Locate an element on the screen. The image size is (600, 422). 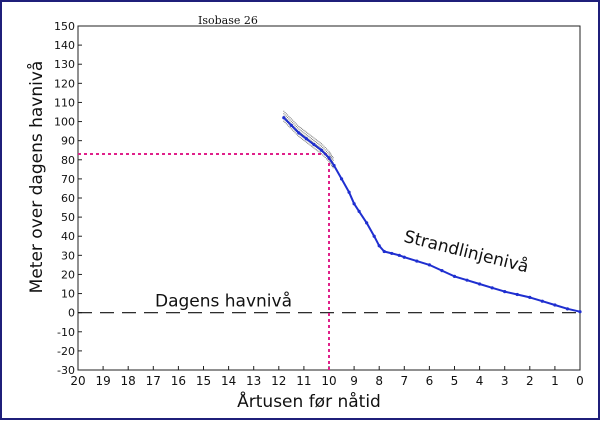
y-tick-label: 40 is located at coordinates (68, 236).